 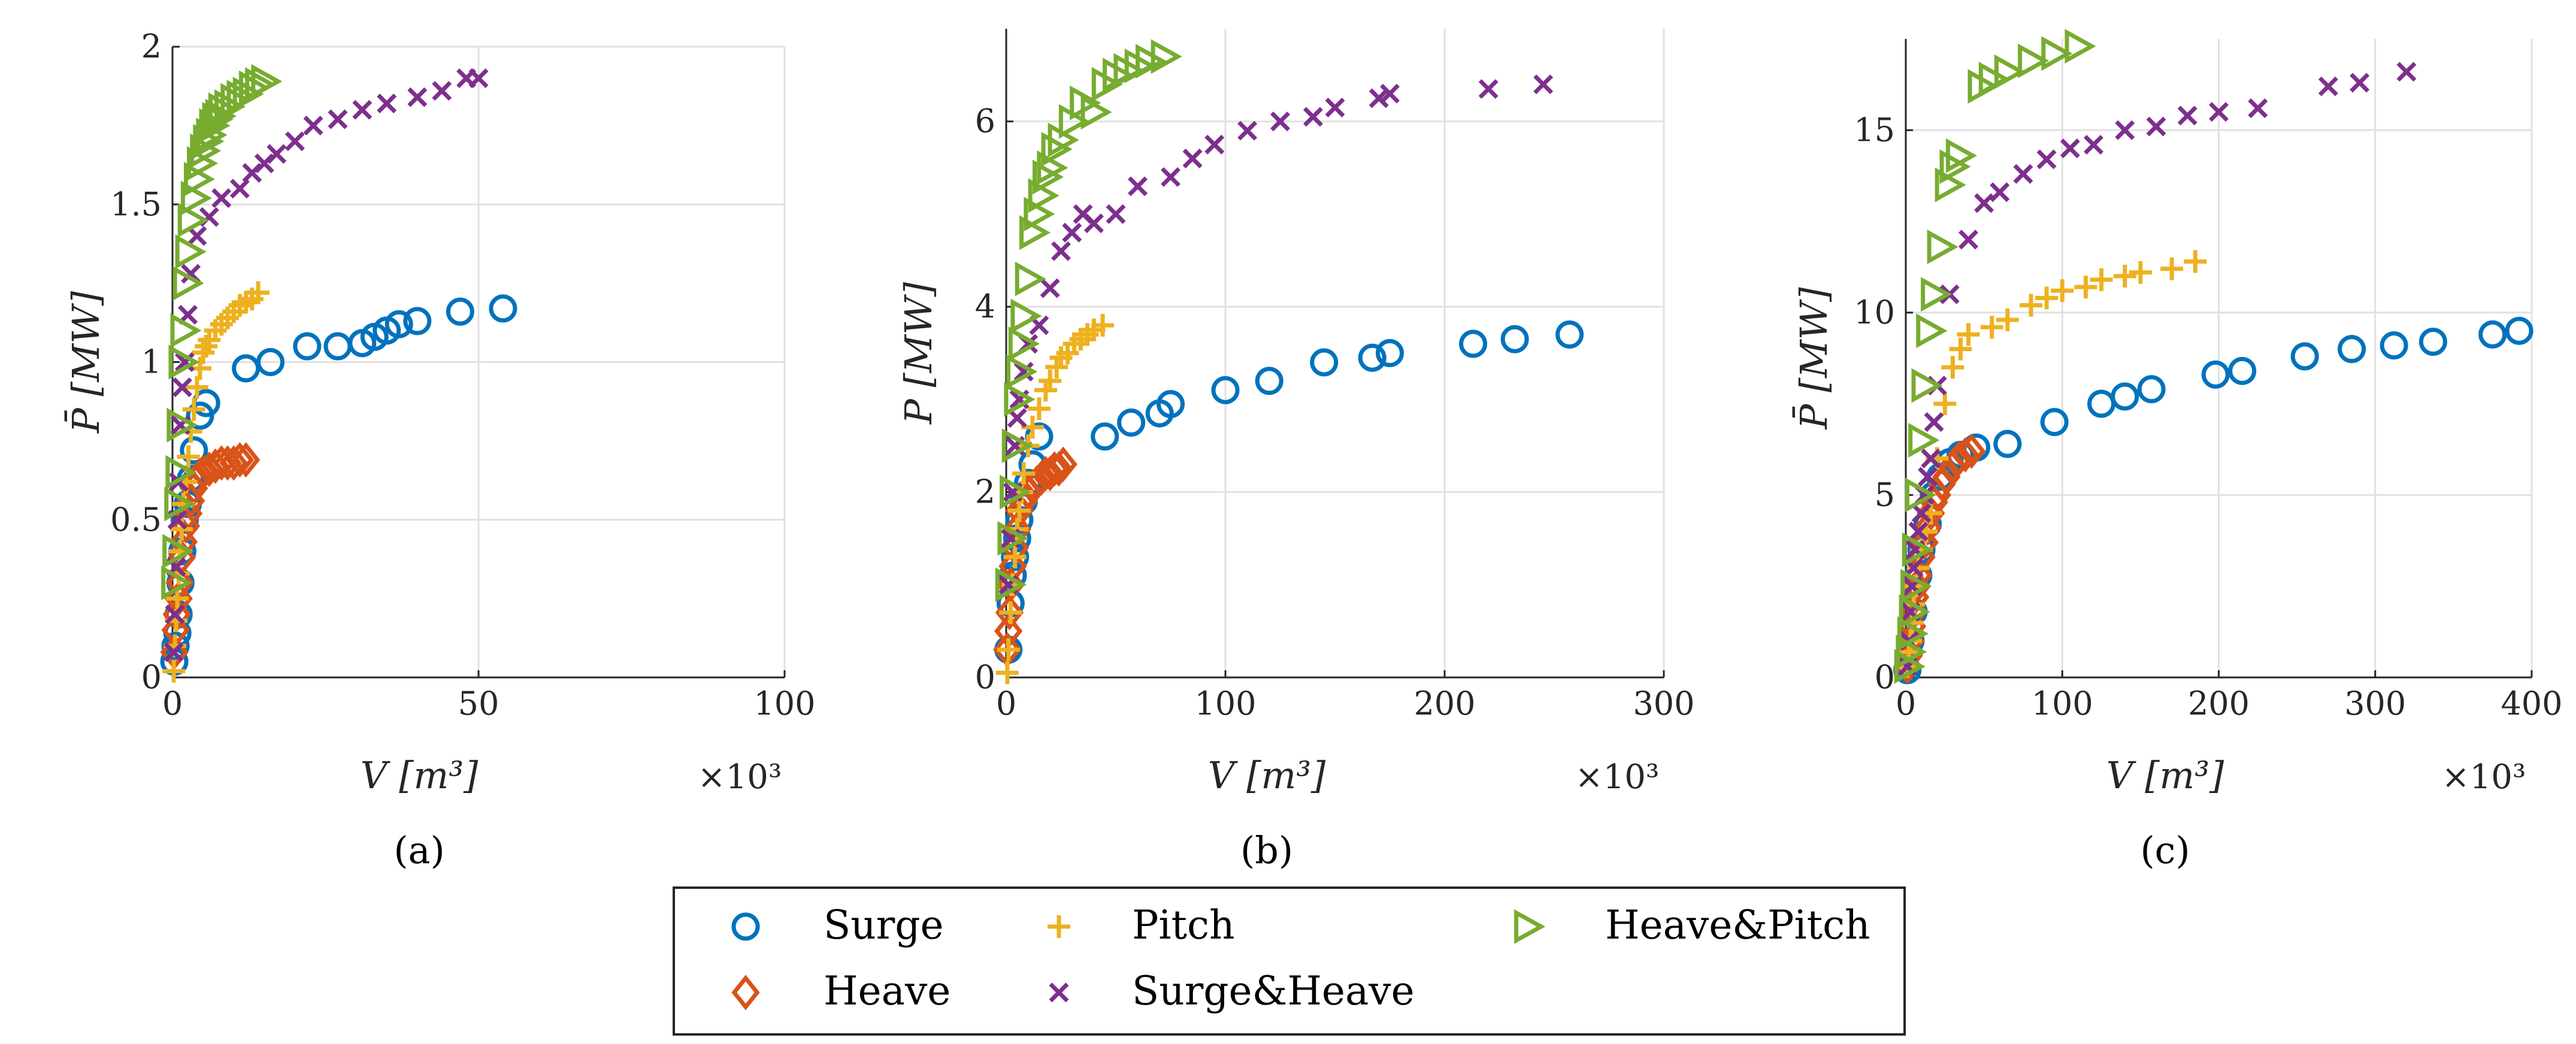 I want to click on legend-marker-heave, so click(x=745, y=992).